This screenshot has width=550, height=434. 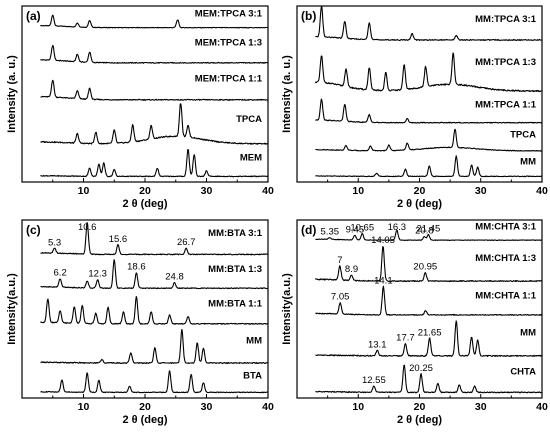 I want to click on peak-label: 12.3, so click(x=97, y=274).